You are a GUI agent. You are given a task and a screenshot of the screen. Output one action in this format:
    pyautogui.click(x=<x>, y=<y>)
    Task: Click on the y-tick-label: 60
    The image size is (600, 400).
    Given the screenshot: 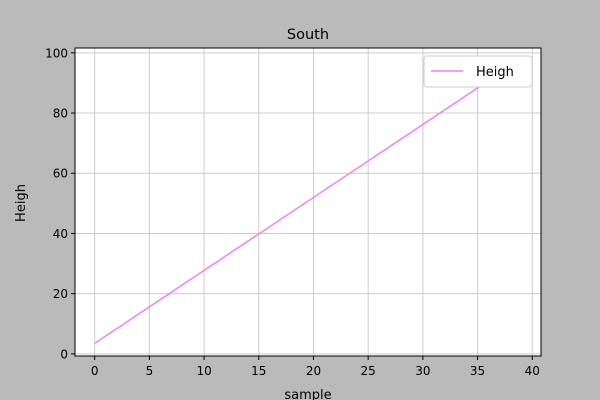 What is the action you would take?
    pyautogui.click(x=60, y=174)
    